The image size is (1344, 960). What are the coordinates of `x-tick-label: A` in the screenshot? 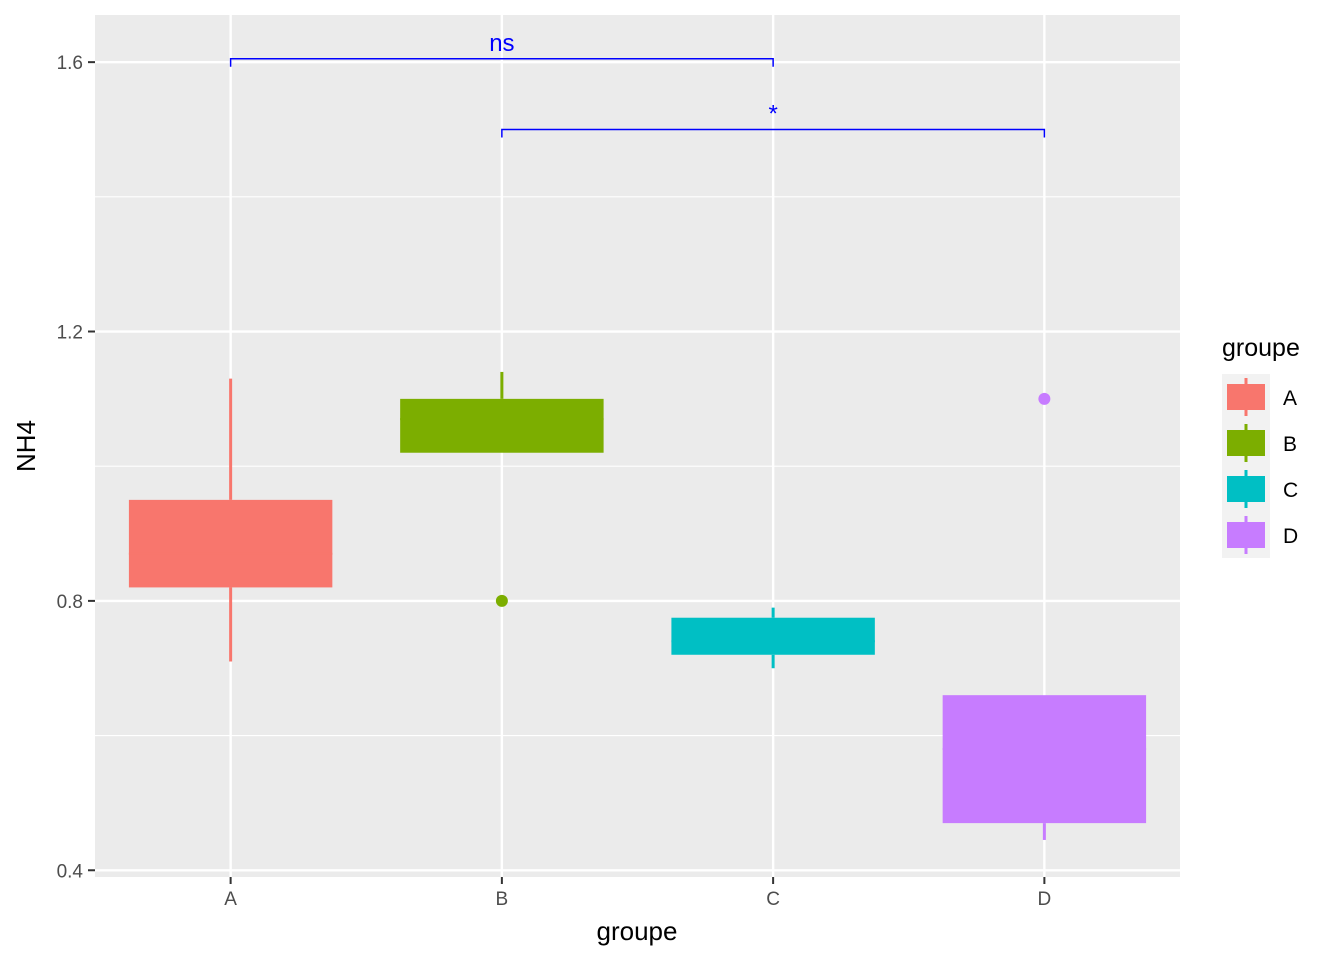 It's located at (230, 899).